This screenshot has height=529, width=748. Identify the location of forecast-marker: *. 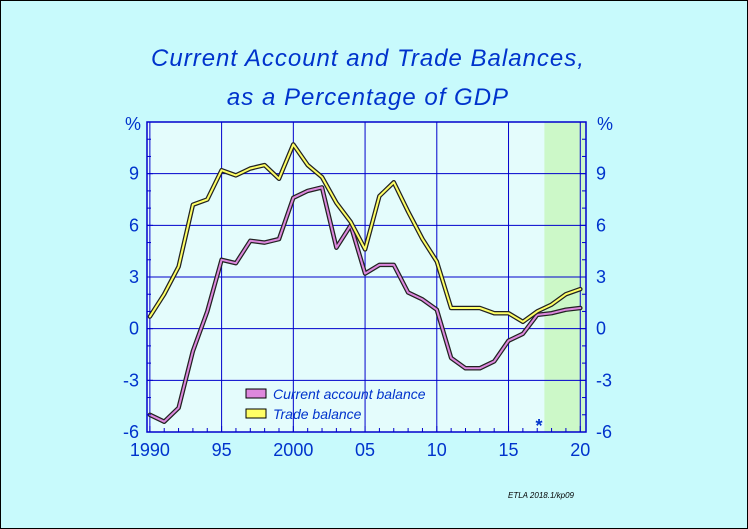
(538, 426).